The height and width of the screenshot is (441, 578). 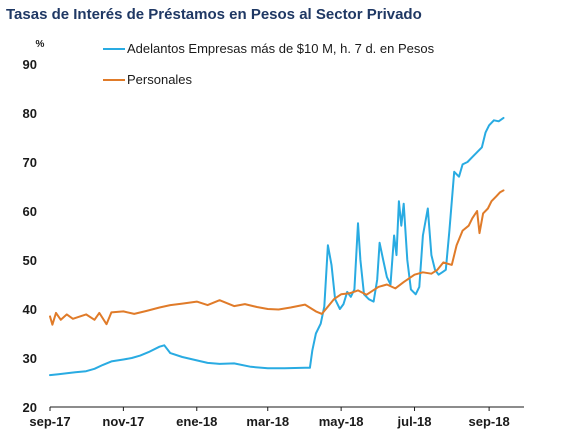 What do you see at coordinates (30, 211) in the screenshot?
I see `y-tick-label: 60` at bounding box center [30, 211].